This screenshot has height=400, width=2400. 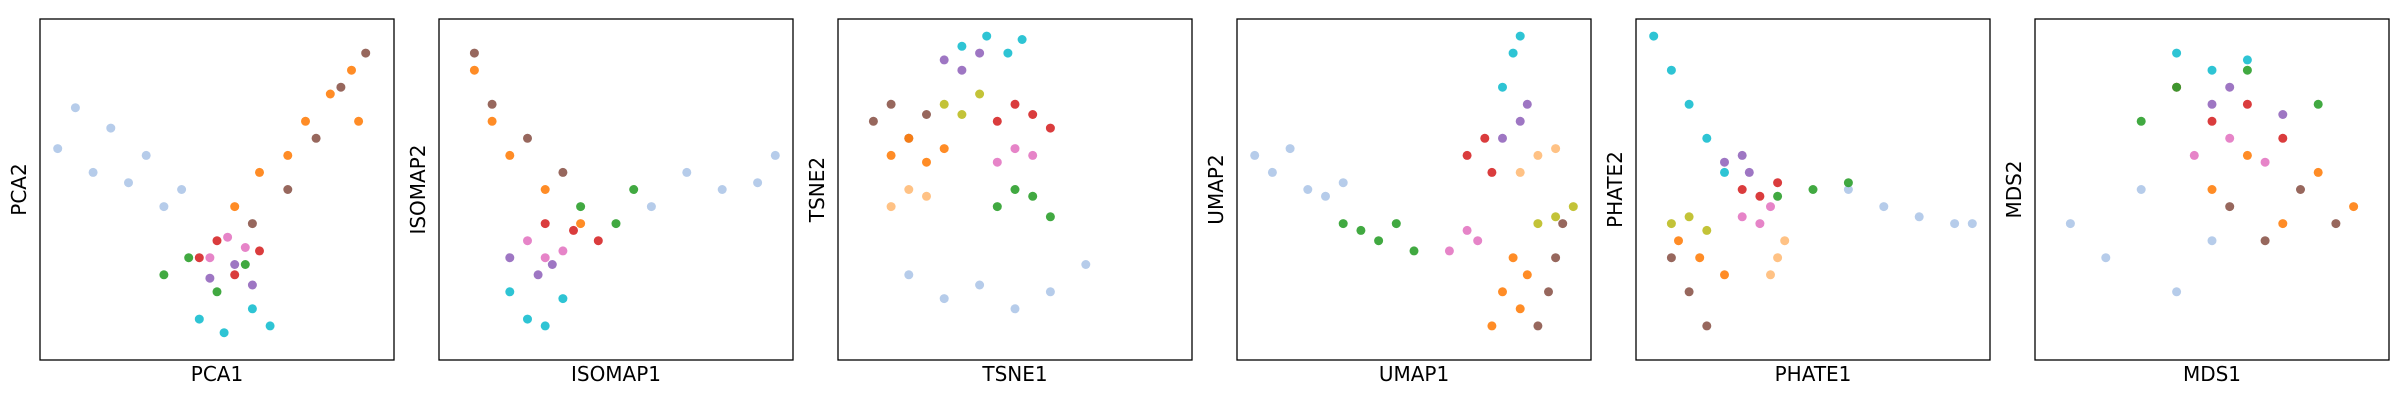 What do you see at coordinates (616, 374) in the screenshot?
I see `x-axis-label: ISOMAP1` at bounding box center [616, 374].